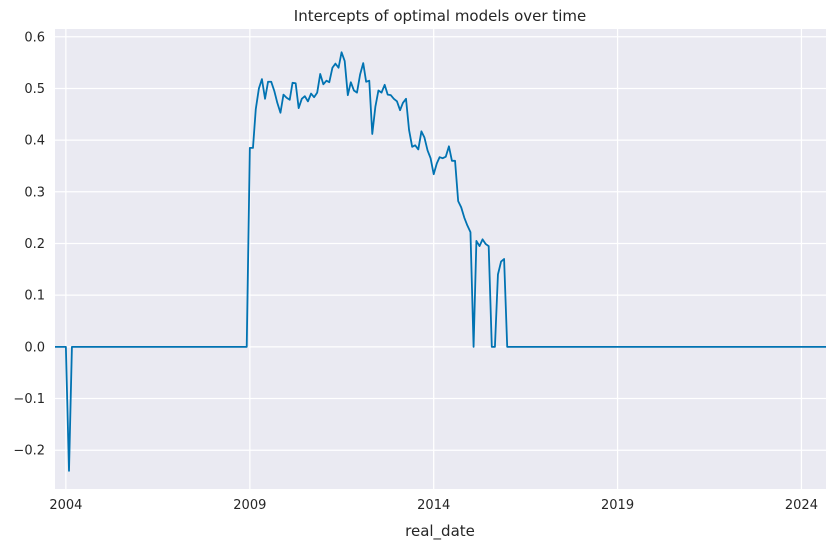 The height and width of the screenshot is (550, 838). I want to click on x-axis-title: real_date, so click(440, 531).